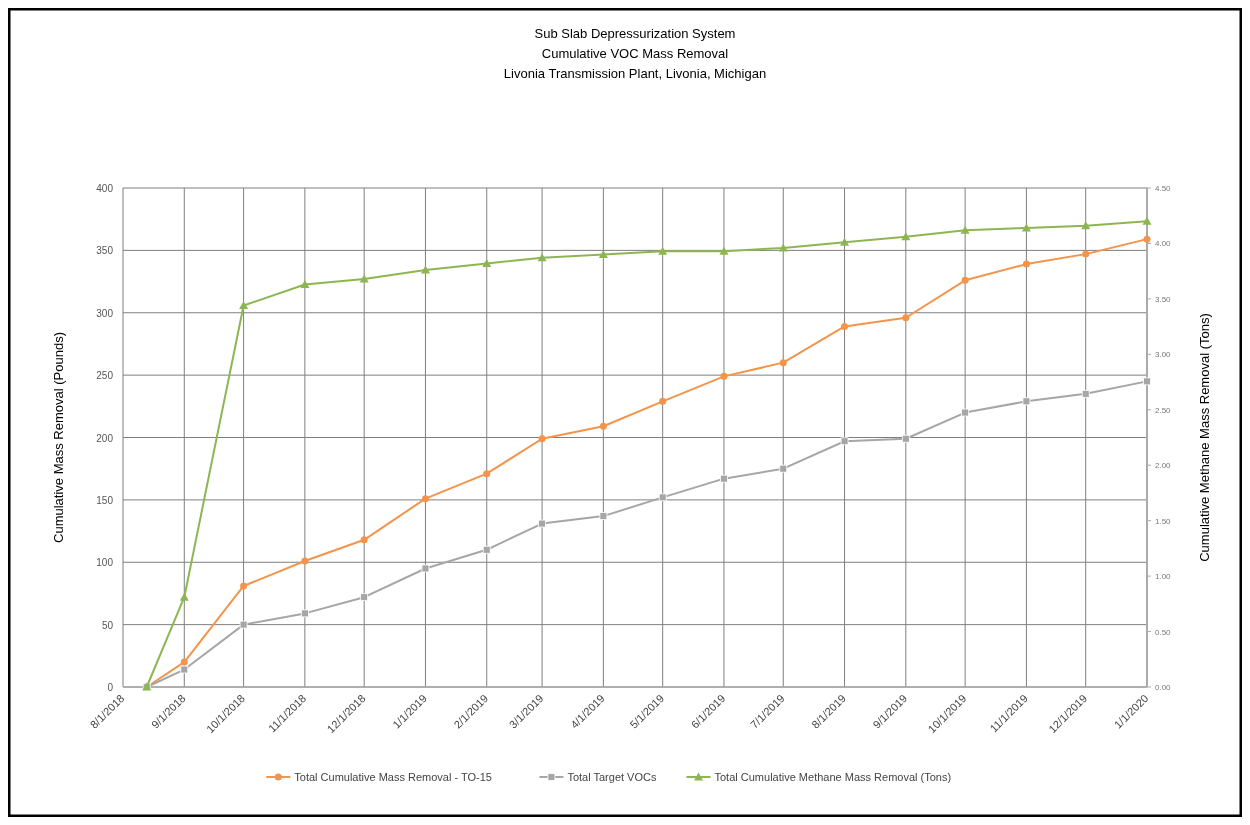 The width and height of the screenshot is (1250, 825). Describe the element at coordinates (1163, 632) in the screenshot. I see `y2-tick-label: 0.50` at that location.